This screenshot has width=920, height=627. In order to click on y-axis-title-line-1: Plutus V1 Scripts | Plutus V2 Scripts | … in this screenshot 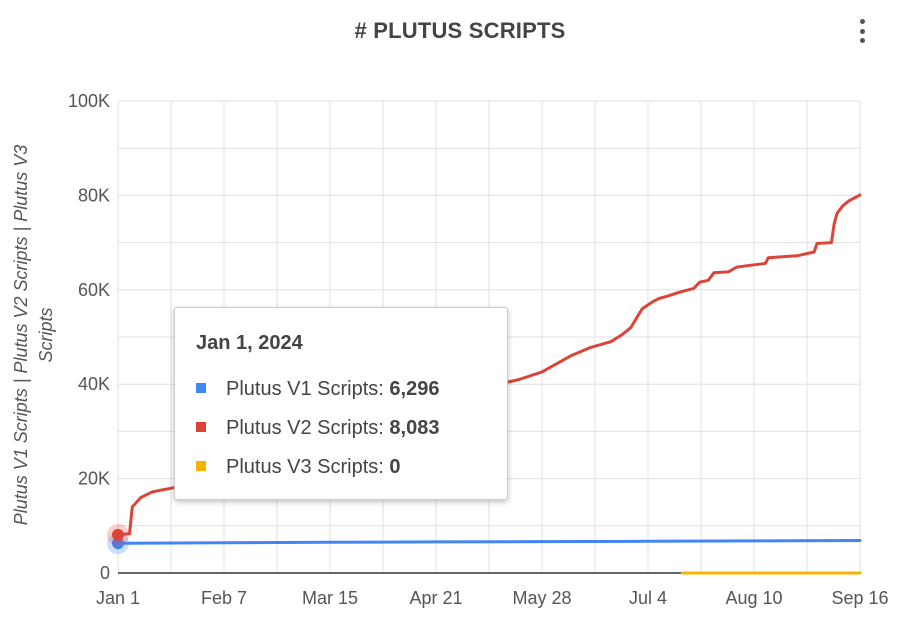, I will do `click(21, 335)`.